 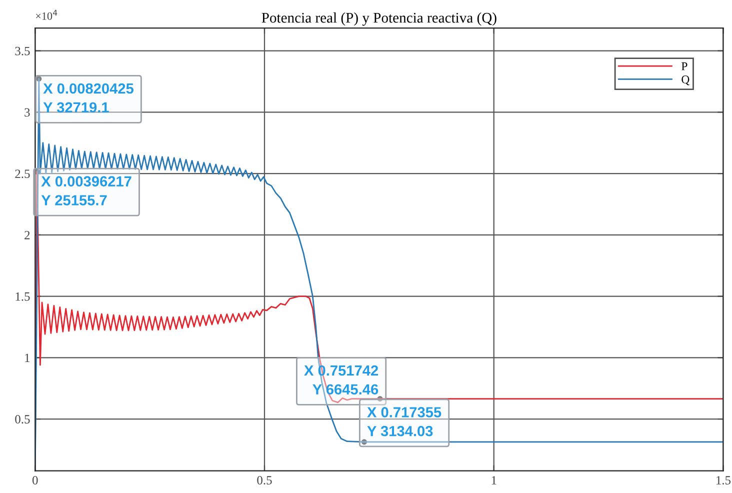 What do you see at coordinates (264, 480) in the screenshot?
I see `x-tick-label: 0.5` at bounding box center [264, 480].